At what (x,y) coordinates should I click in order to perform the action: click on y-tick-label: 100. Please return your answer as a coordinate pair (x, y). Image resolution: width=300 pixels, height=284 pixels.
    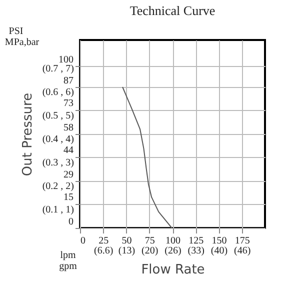
    Looking at the image, I should click on (66, 60).